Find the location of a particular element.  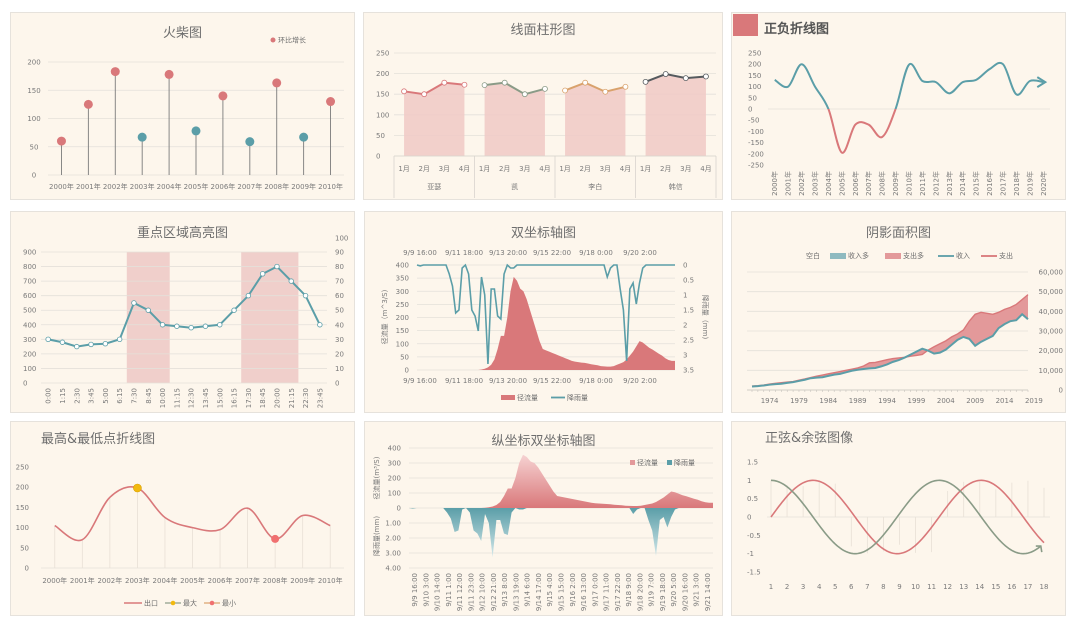

chart-title: 正弦&余弦图像 is located at coordinates (809, 438).